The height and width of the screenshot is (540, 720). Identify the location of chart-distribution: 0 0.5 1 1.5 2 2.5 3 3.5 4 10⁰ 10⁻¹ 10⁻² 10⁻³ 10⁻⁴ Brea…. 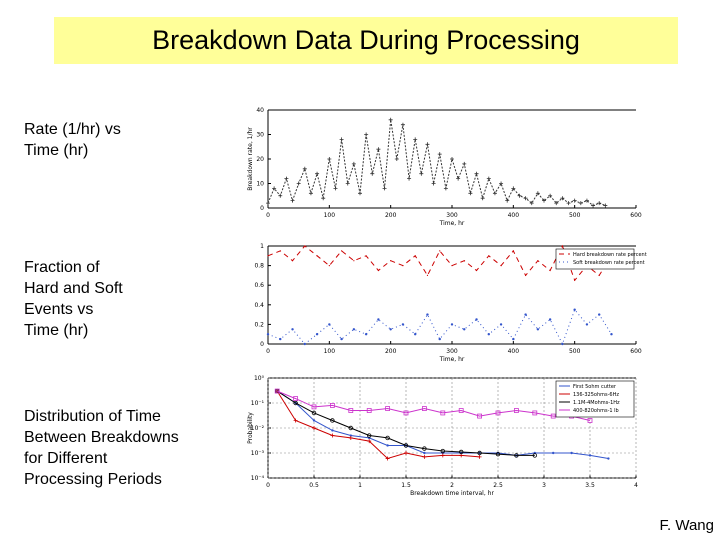
(443, 438).